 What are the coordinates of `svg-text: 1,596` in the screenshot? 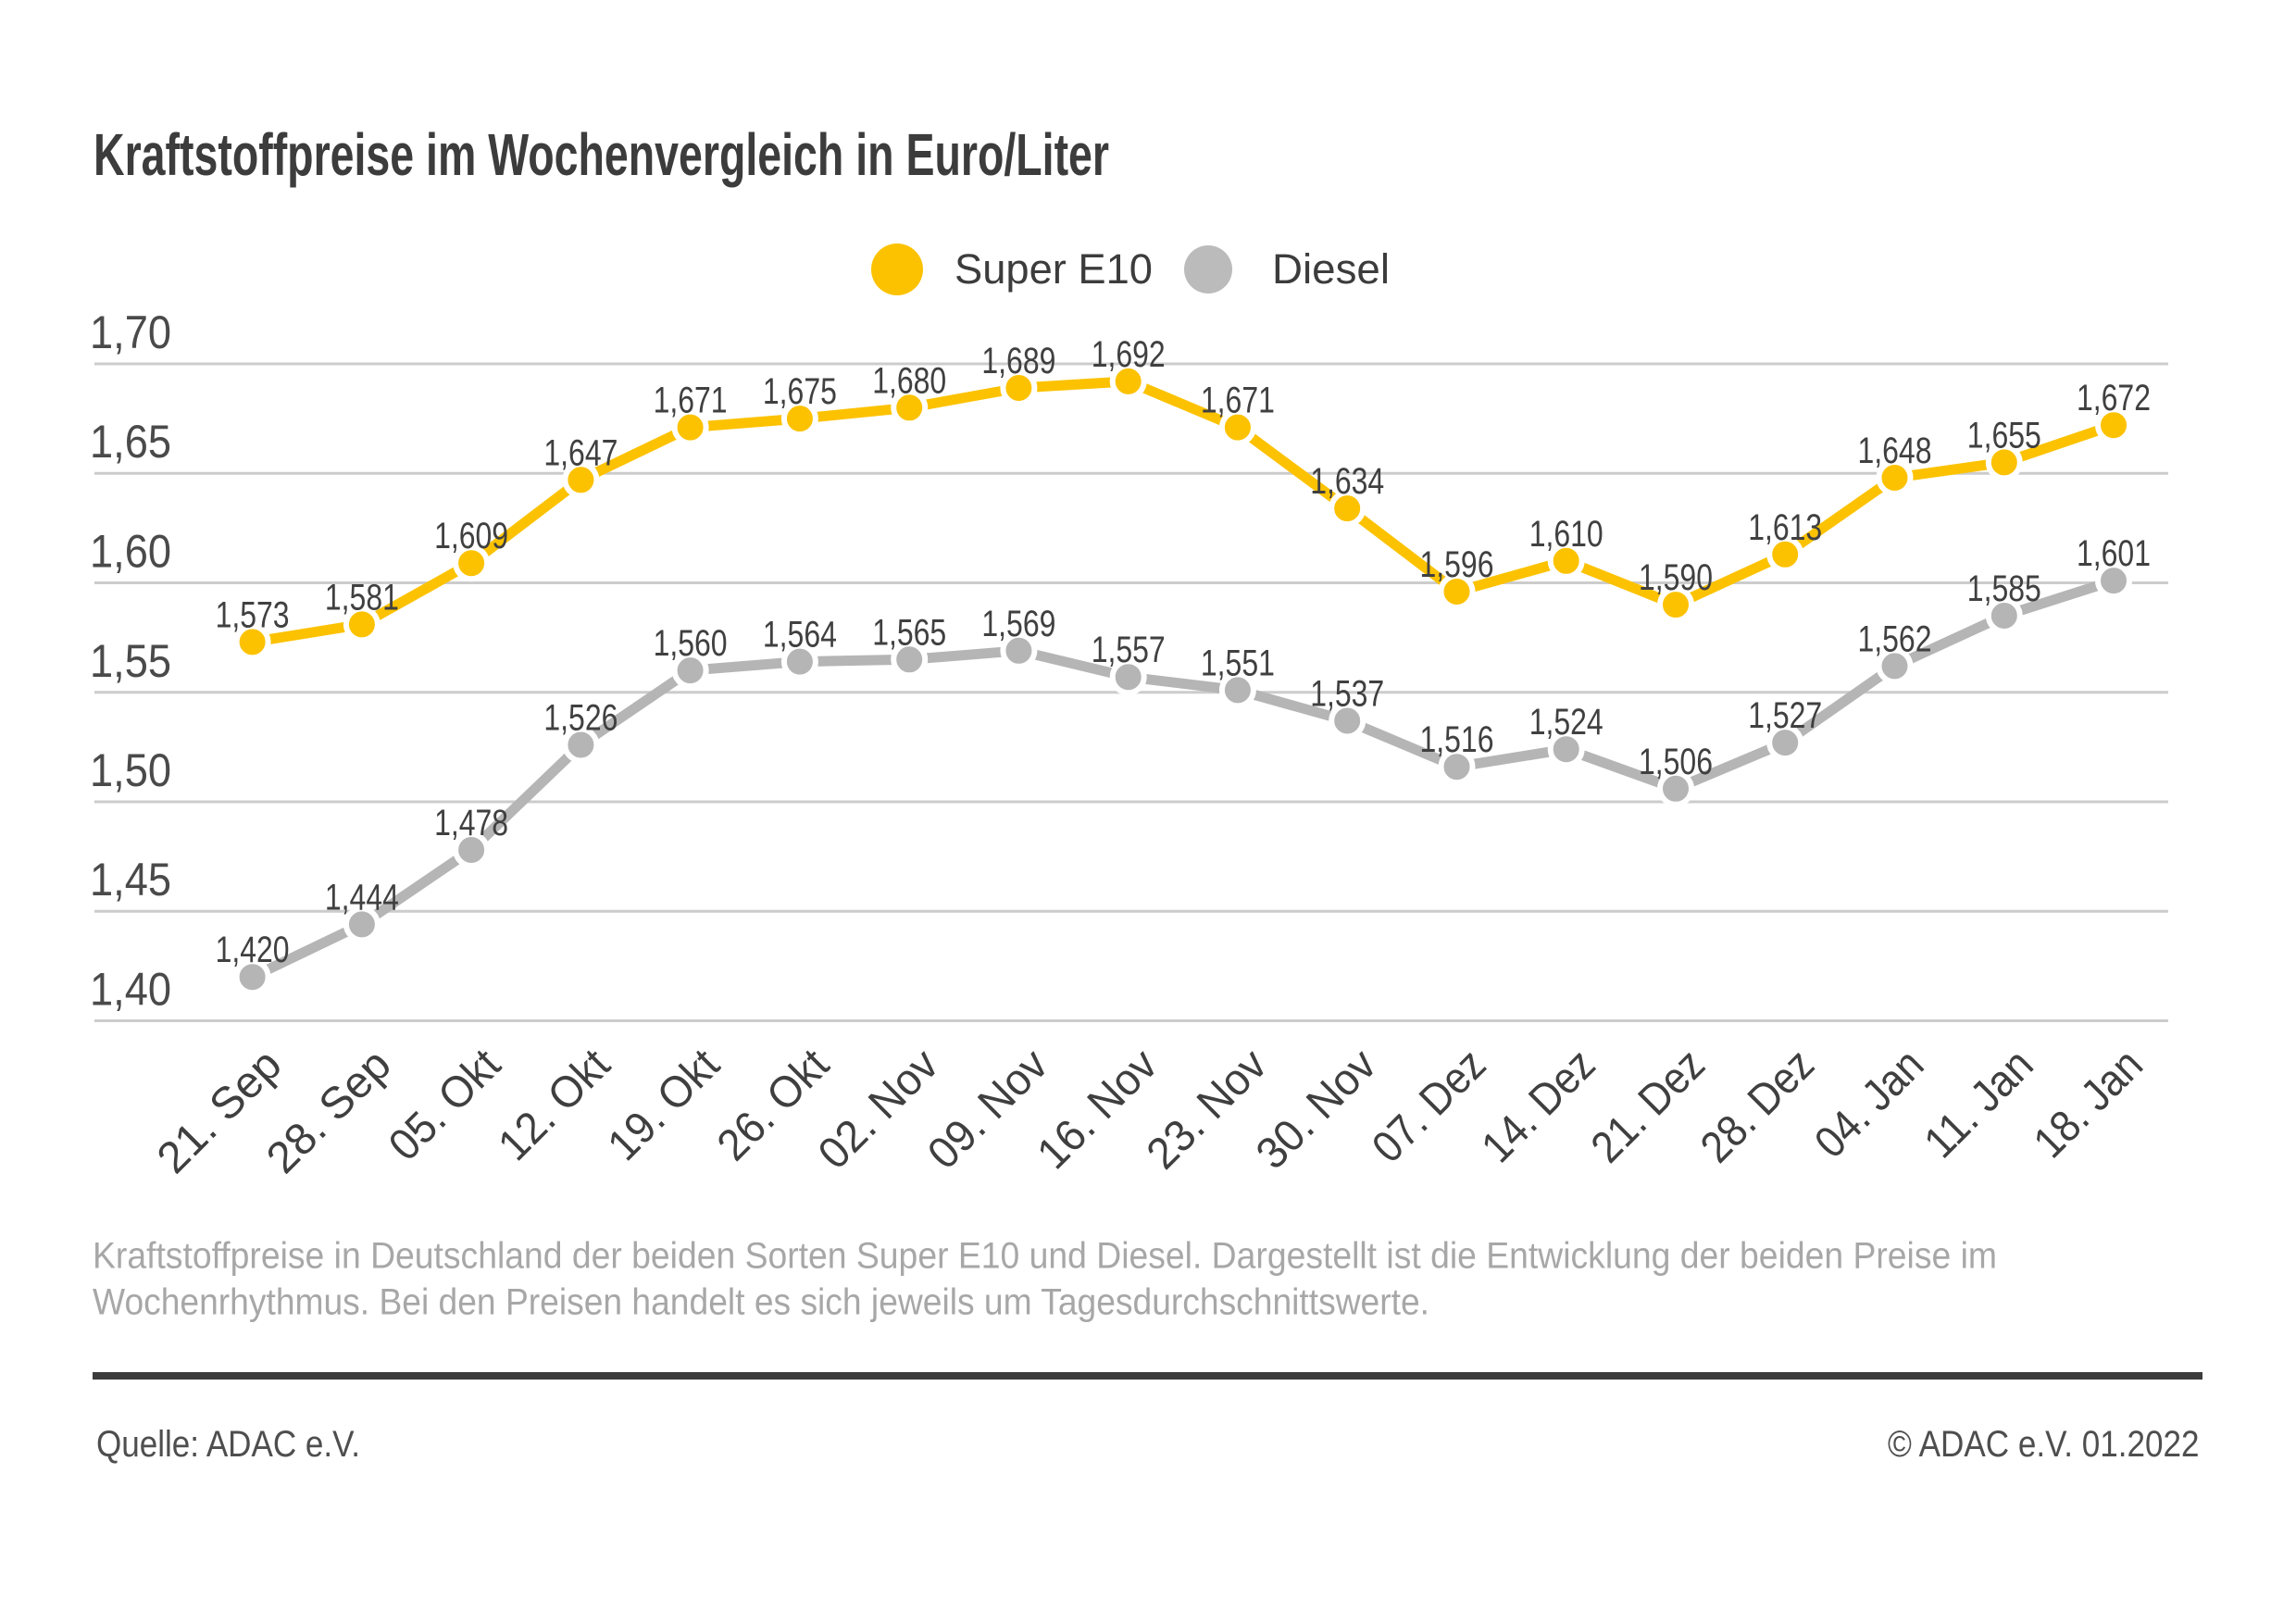 It's located at (1457, 564).